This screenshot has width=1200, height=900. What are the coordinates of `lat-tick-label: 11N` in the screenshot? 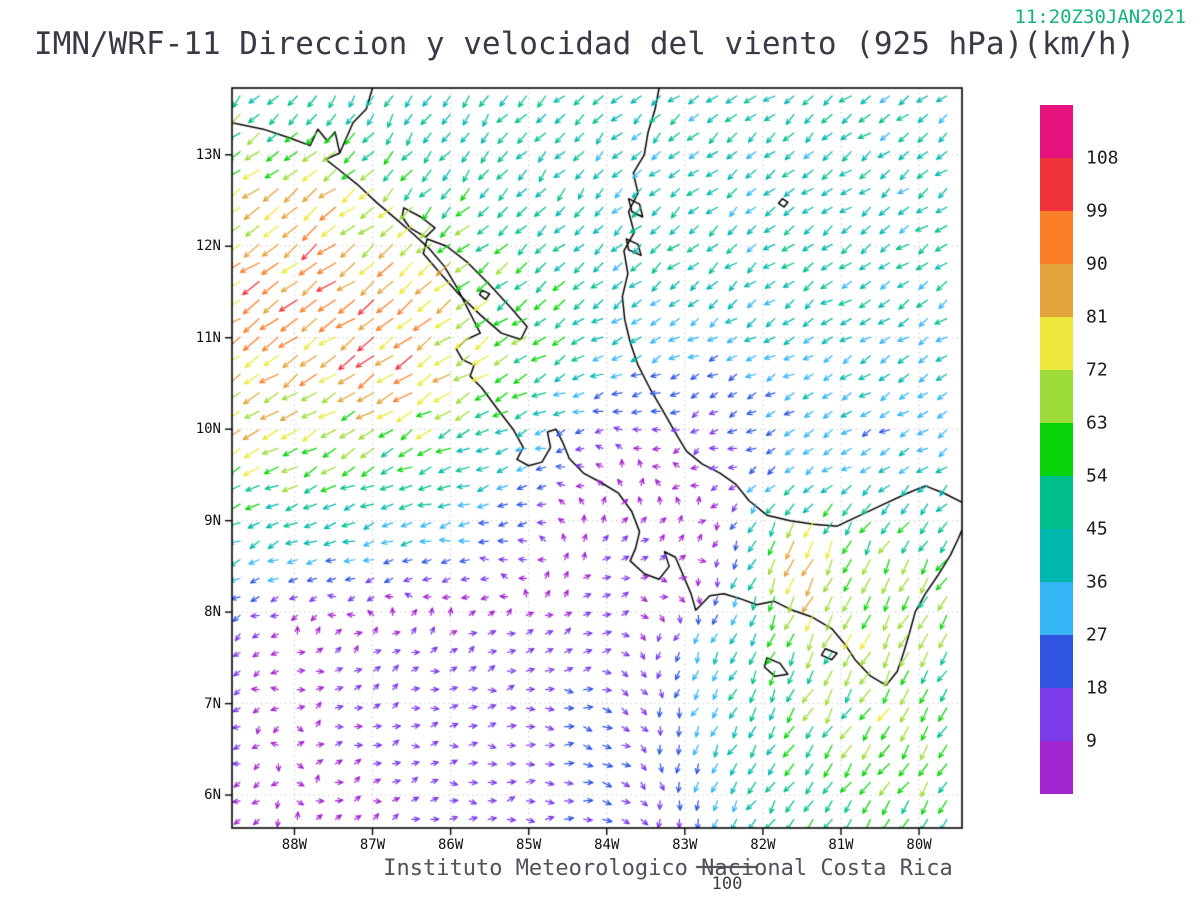 It's located at (208, 337).